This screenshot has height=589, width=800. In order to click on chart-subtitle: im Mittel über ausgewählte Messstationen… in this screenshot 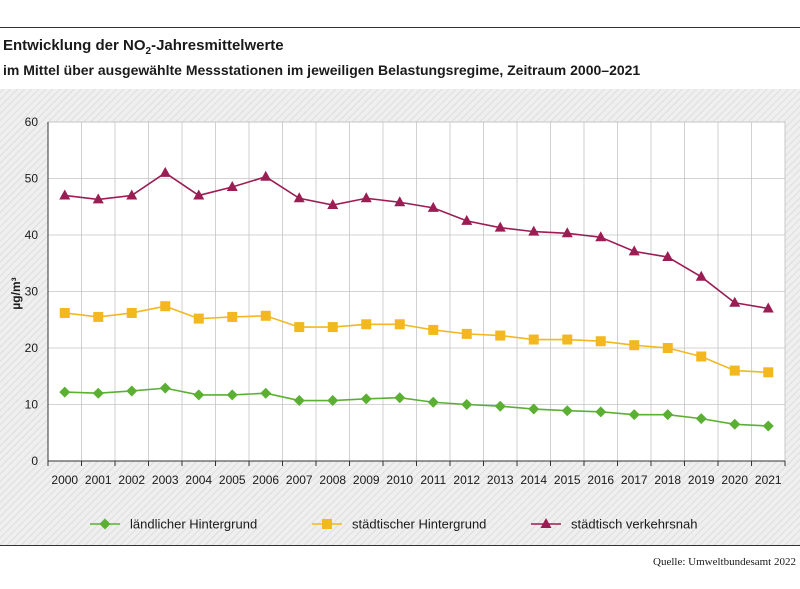, I will do `click(322, 70)`.